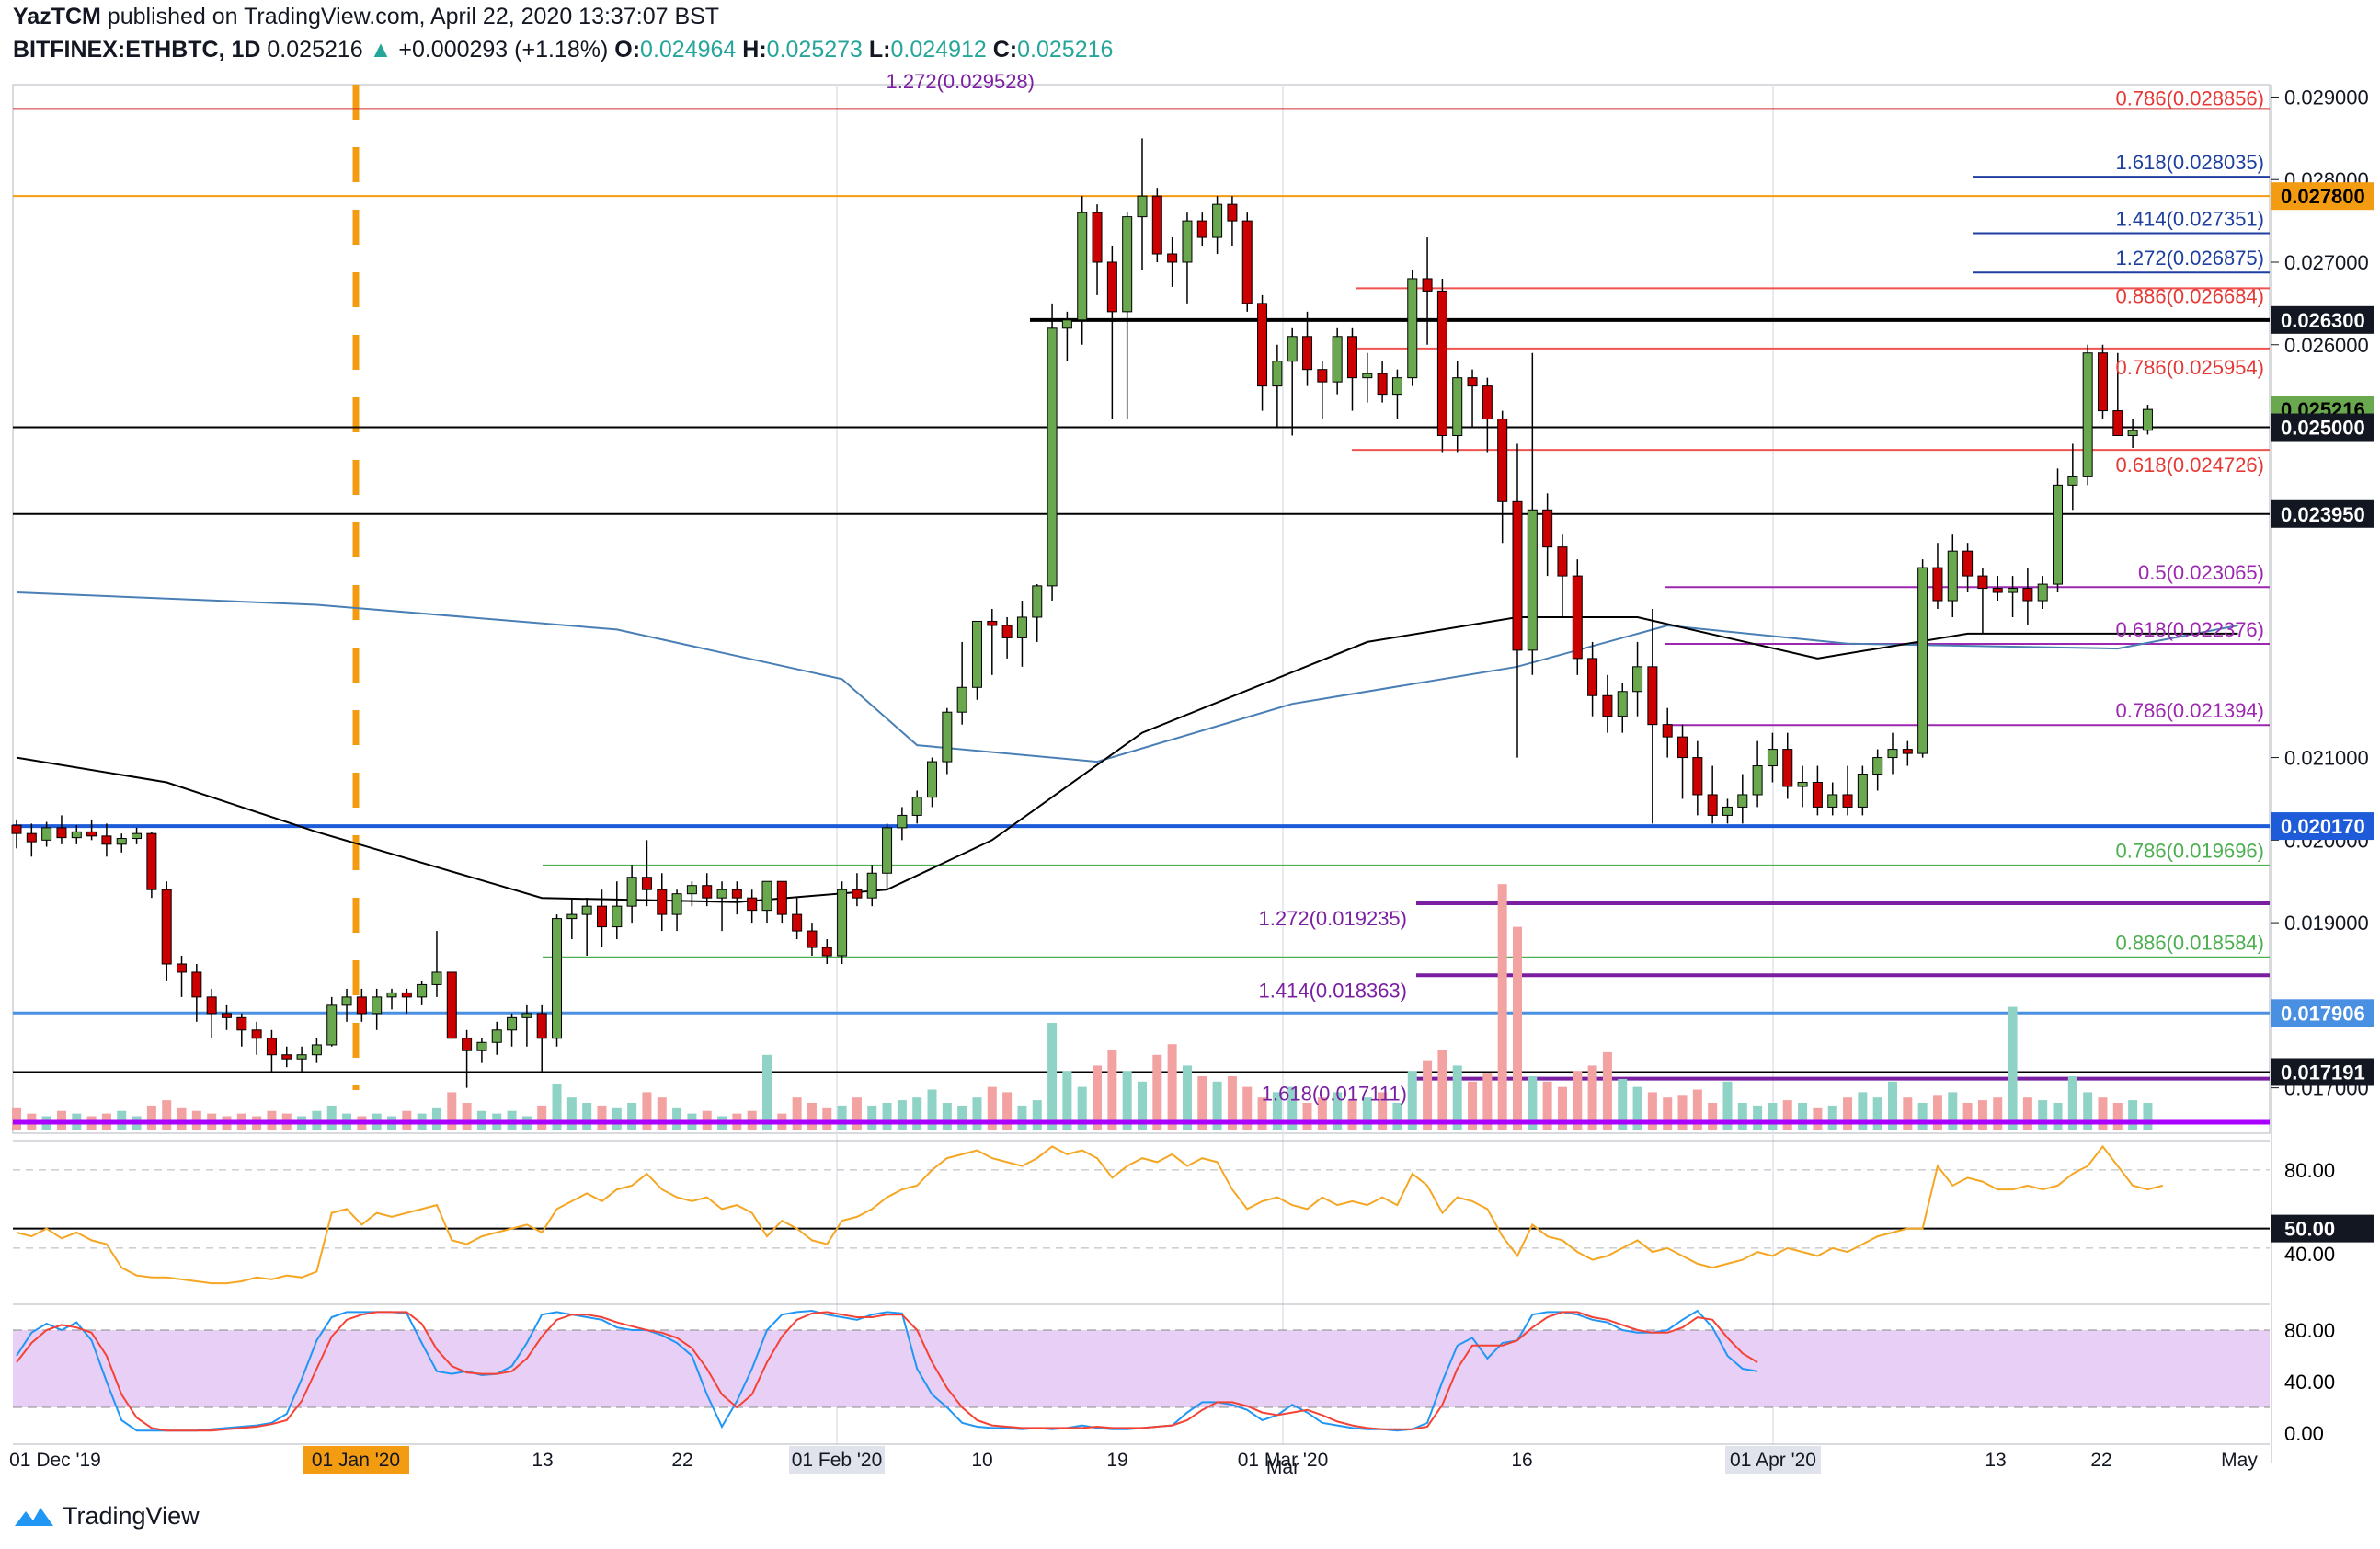  I want to click on stoch-tick-label: 40.00, so click(2309, 1383).